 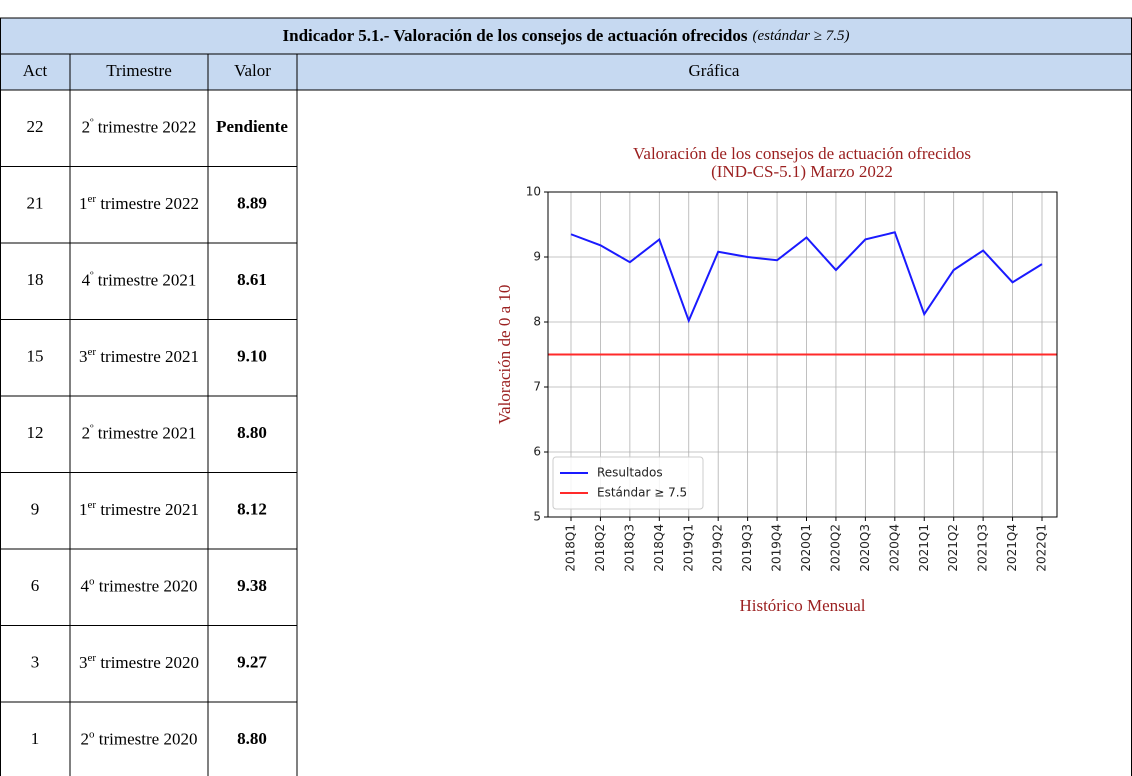 I want to click on valor-cell: 9.38, so click(x=252, y=585).